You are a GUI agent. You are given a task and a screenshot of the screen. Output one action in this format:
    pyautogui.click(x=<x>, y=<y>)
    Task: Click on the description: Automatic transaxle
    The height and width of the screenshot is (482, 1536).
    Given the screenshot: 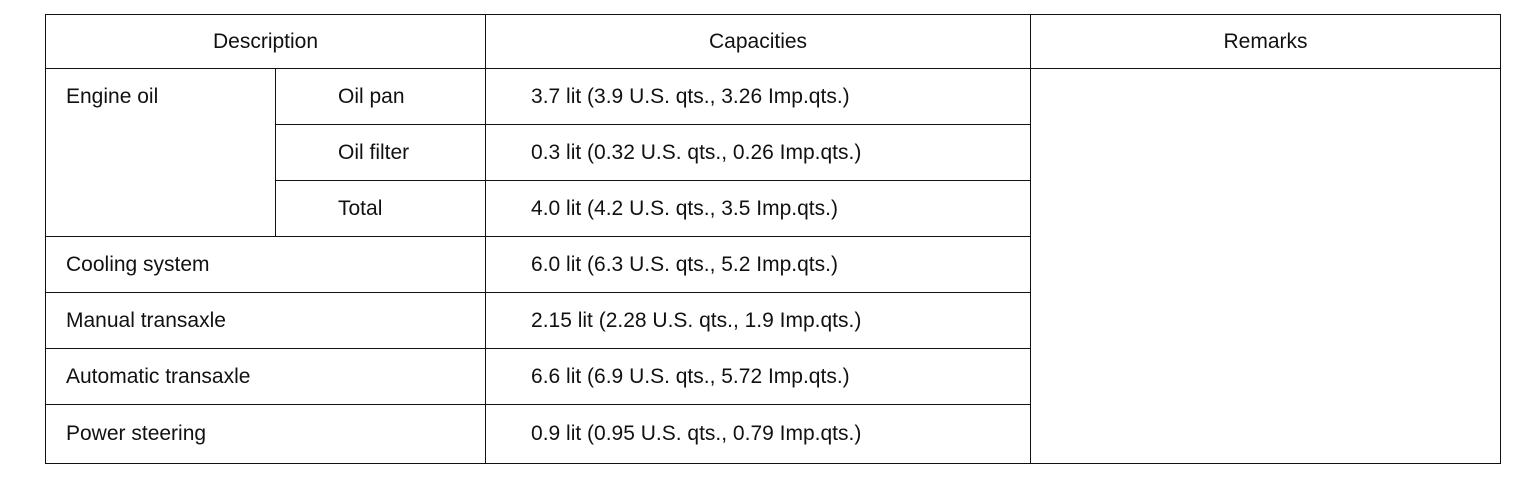 What is the action you would take?
    pyautogui.click(x=265, y=376)
    